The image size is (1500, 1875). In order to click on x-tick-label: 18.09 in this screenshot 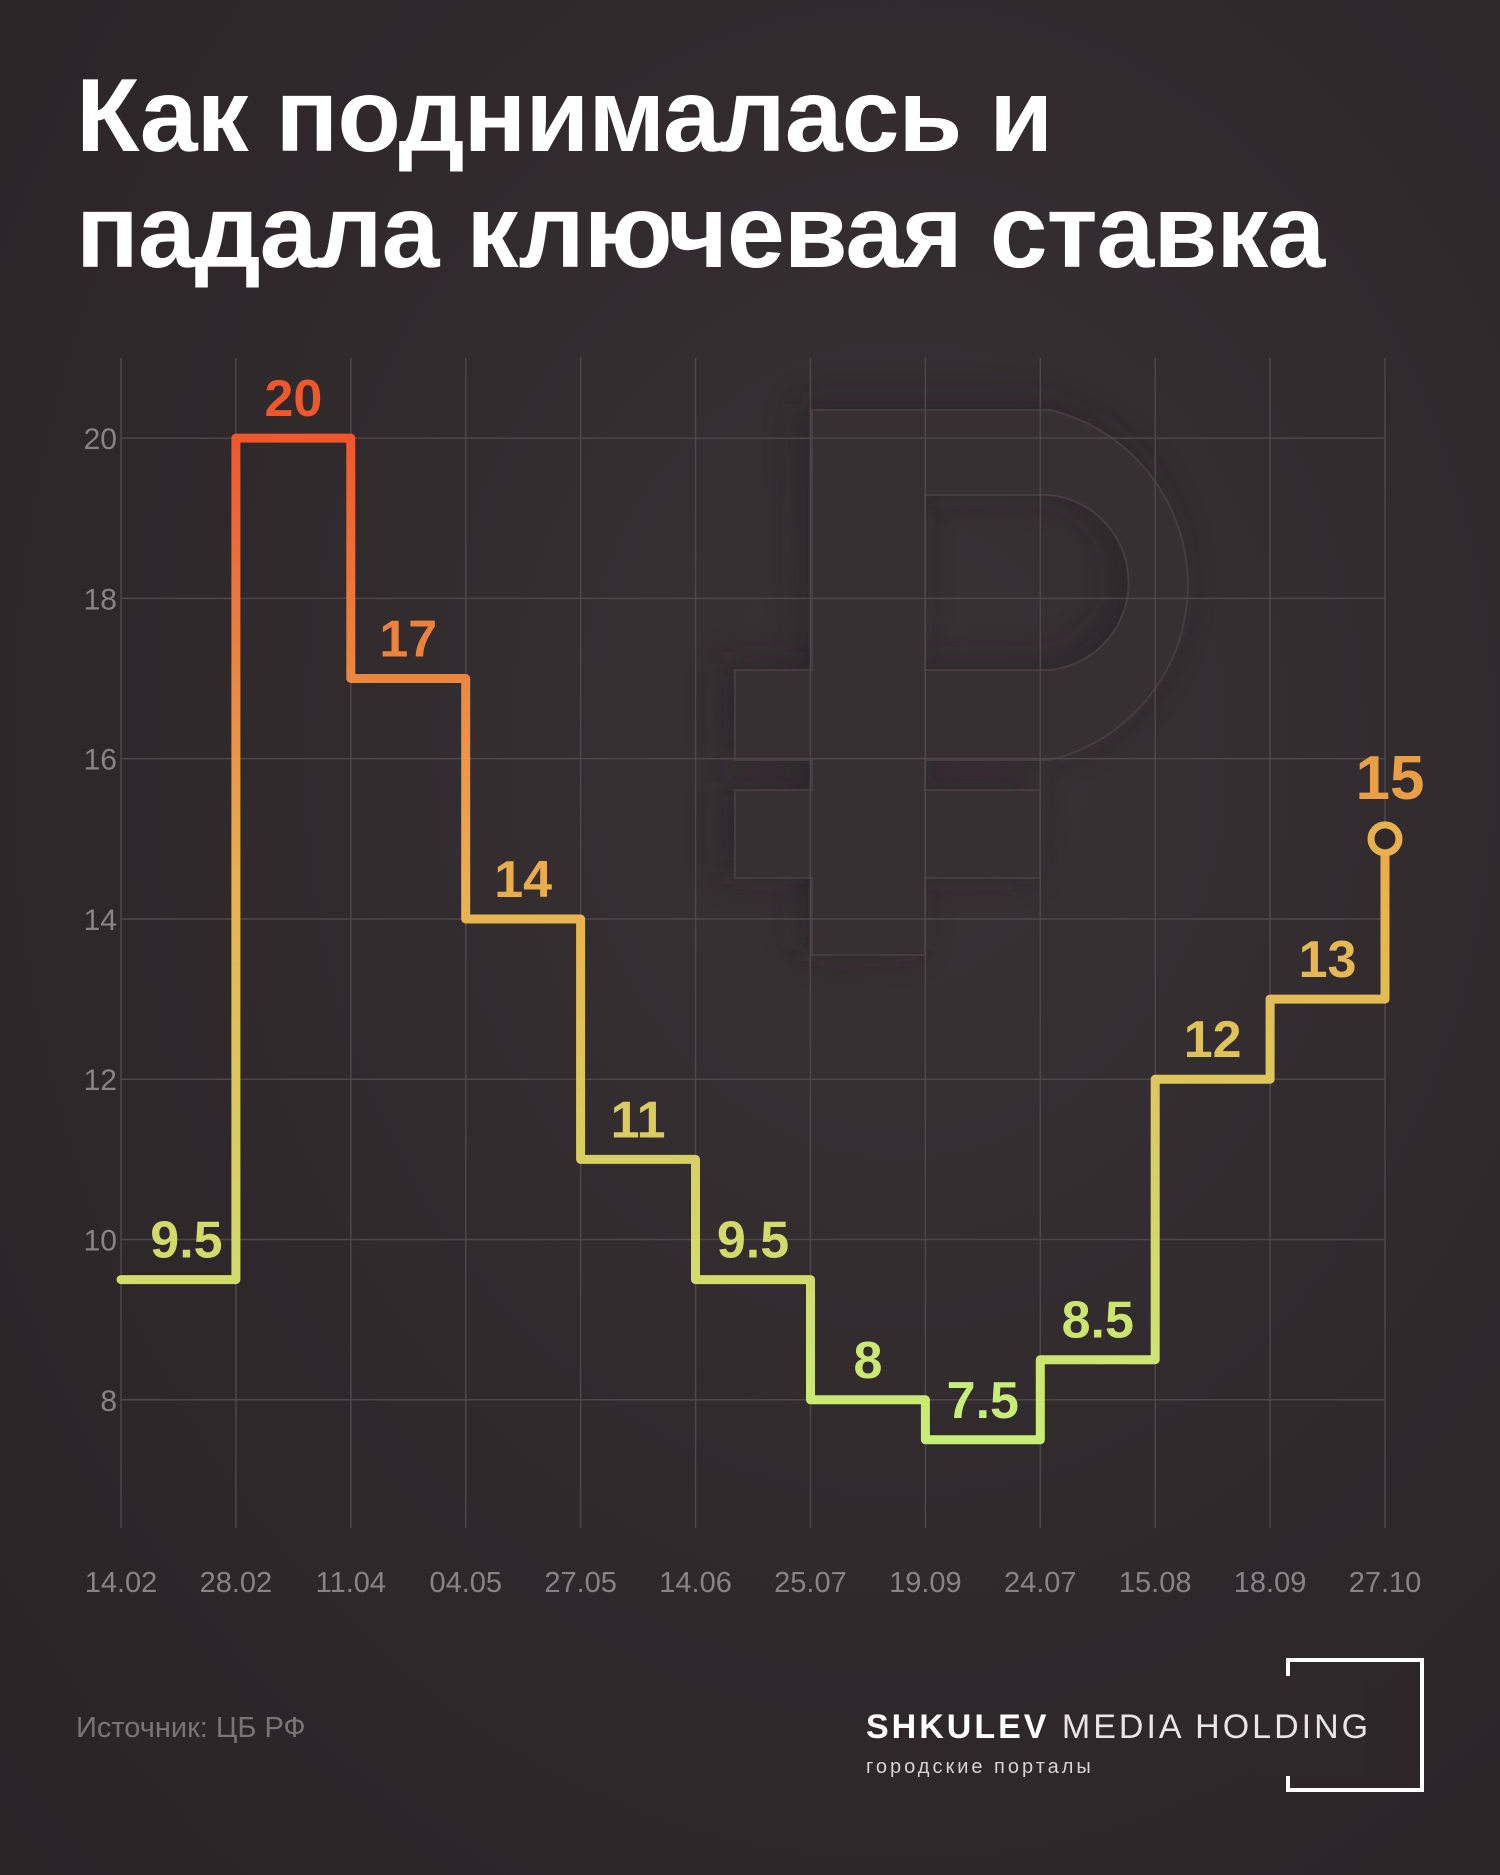, I will do `click(1270, 1583)`.